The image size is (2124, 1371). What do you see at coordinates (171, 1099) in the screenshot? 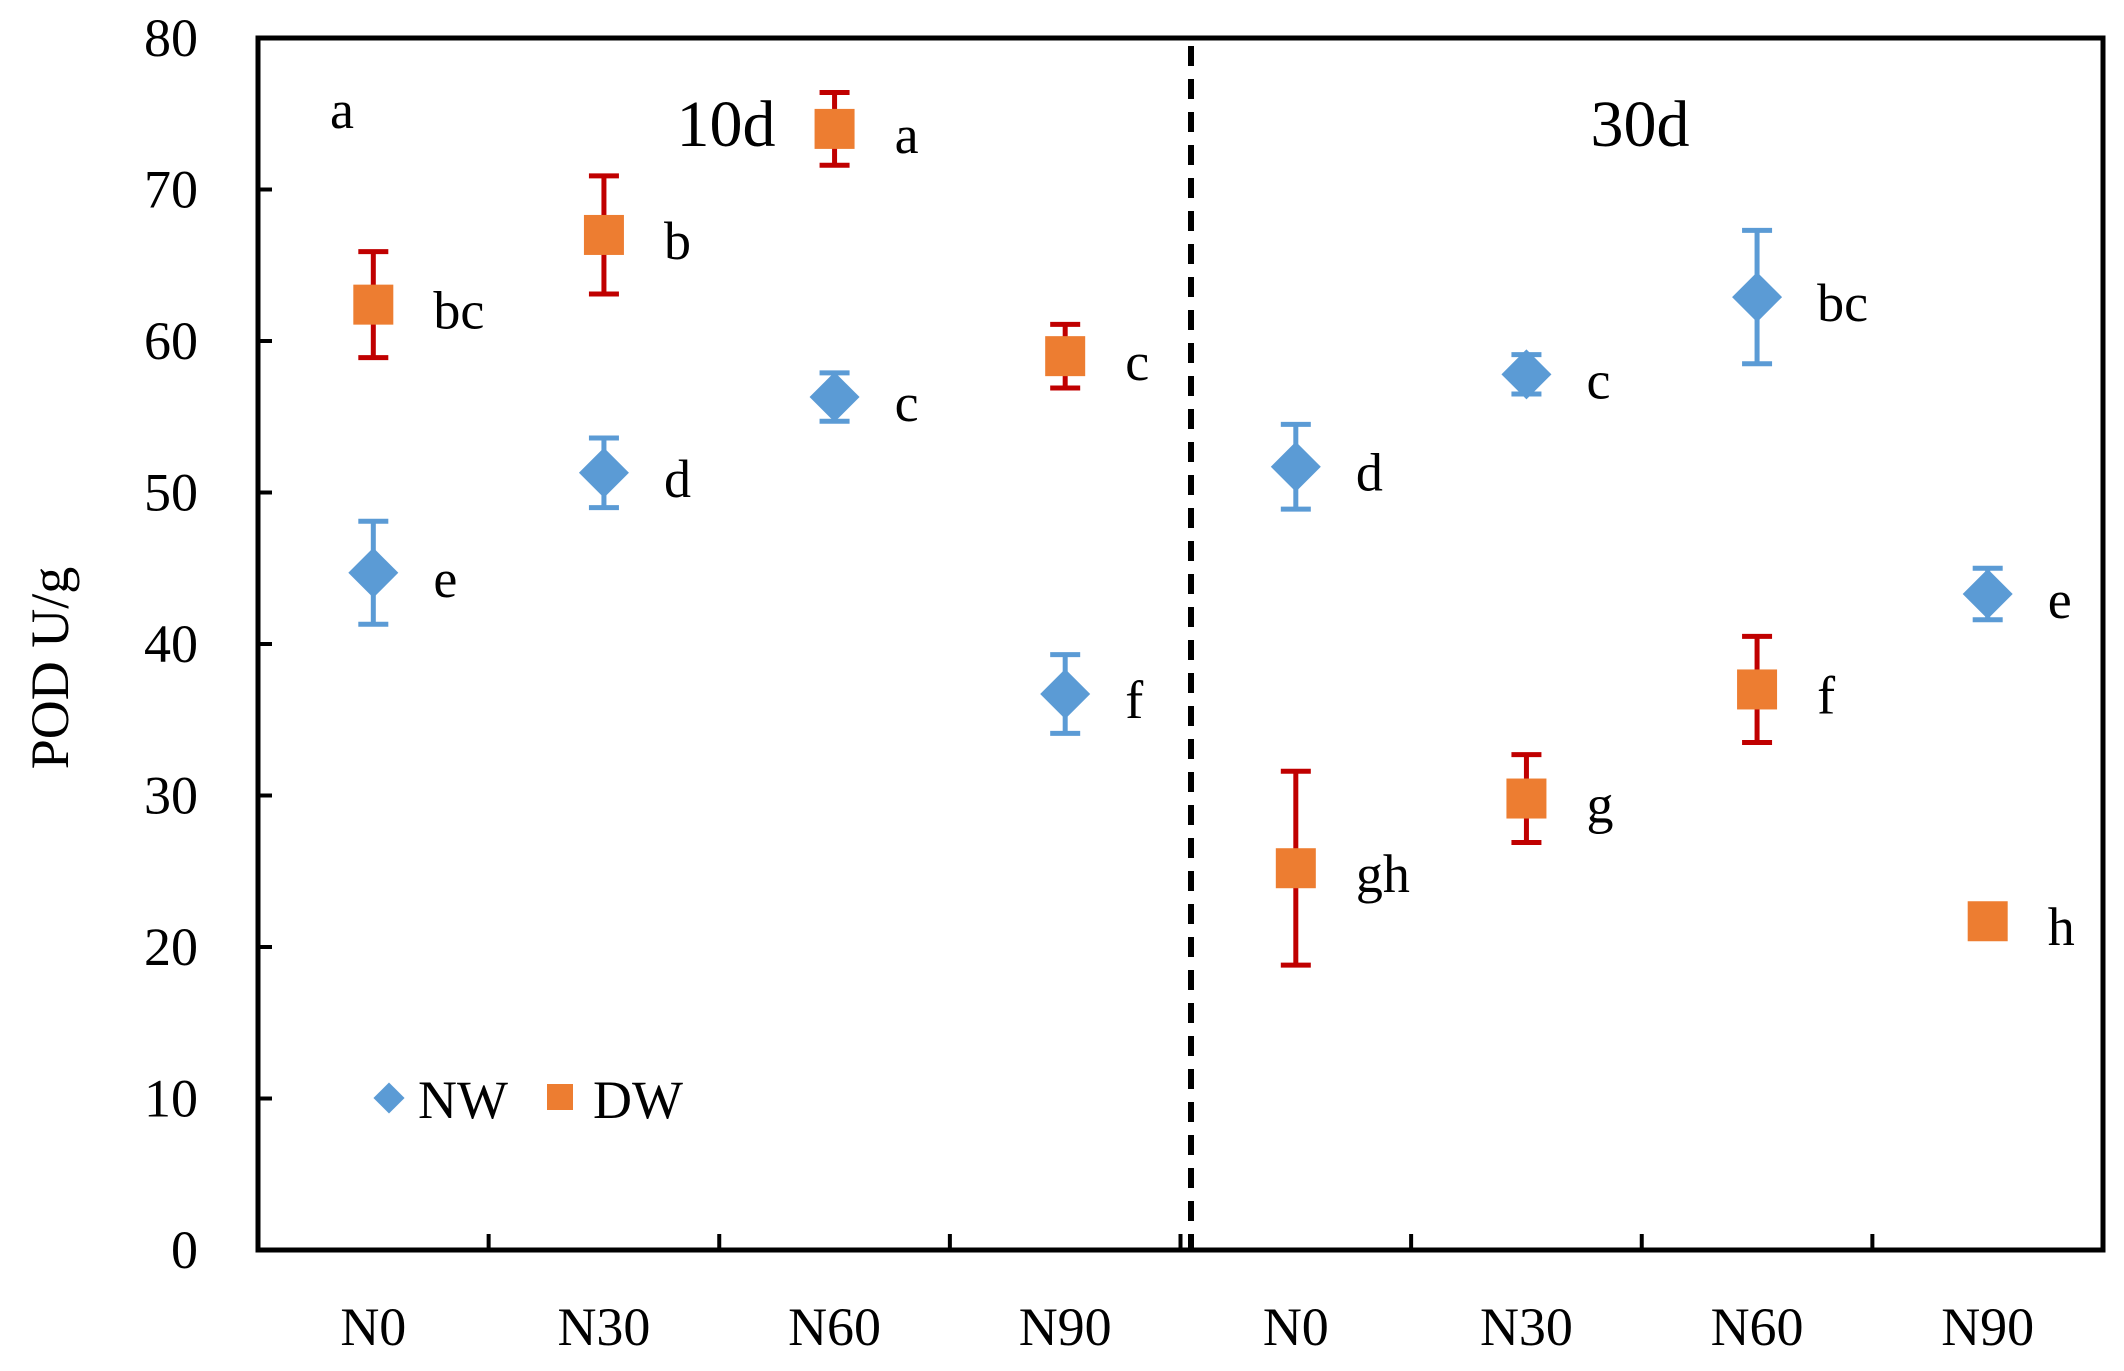
I see `y-tick-label: 10` at bounding box center [171, 1099].